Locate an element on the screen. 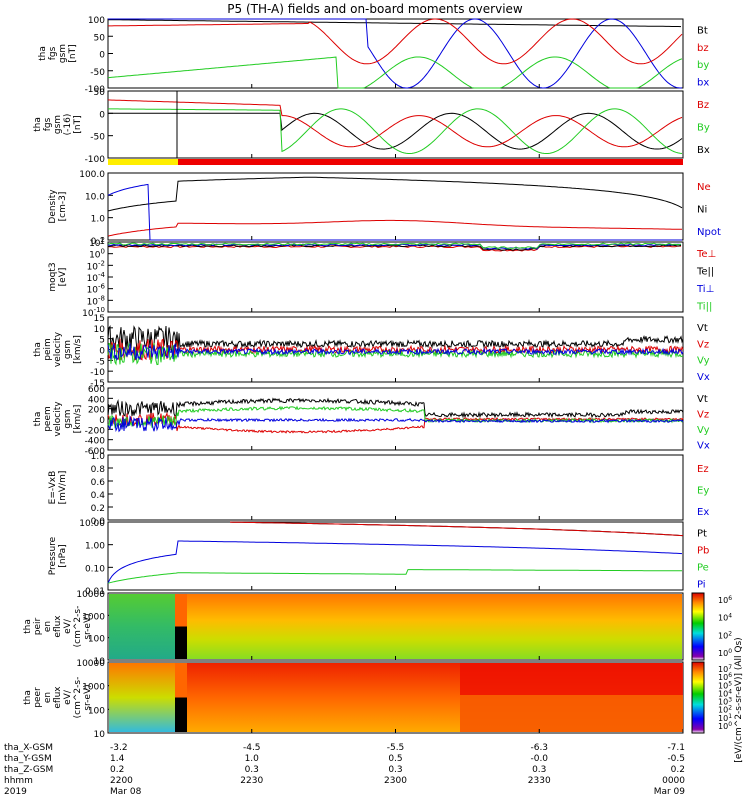  series-Pb is located at coordinates (456, 529).